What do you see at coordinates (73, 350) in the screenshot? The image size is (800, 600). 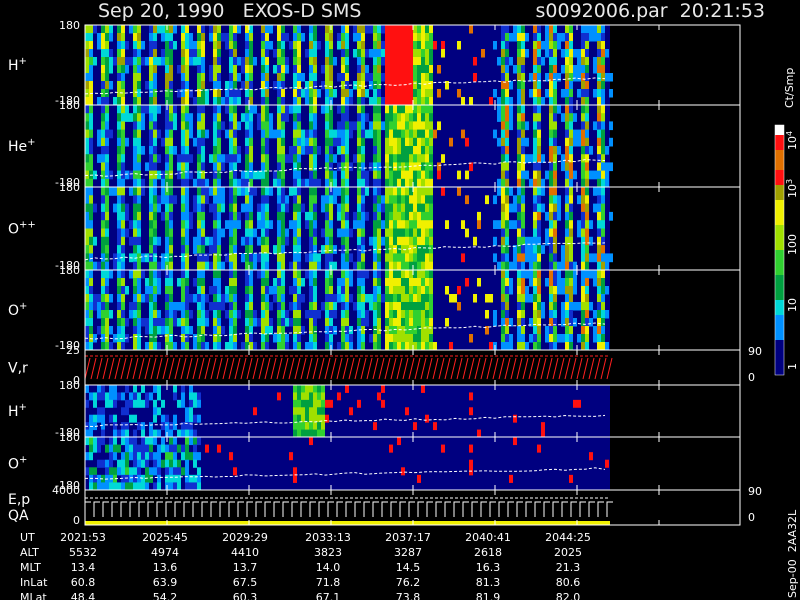 I see `tick-label: 25` at bounding box center [73, 350].